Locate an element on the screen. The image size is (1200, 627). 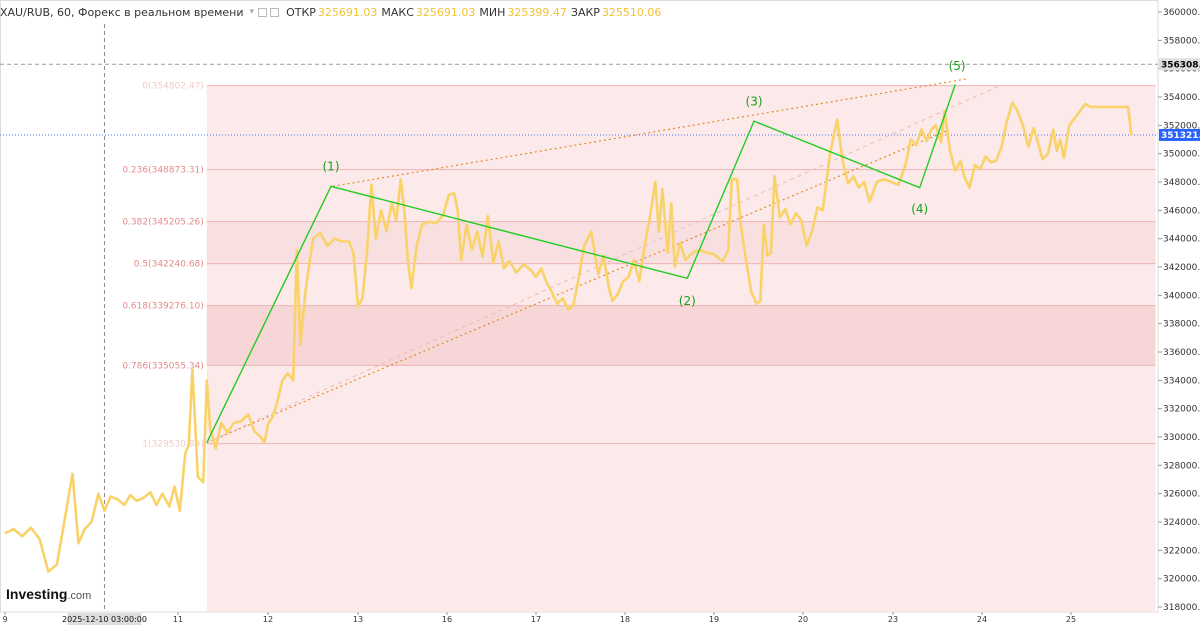
y-axis-label: 348000.00 is located at coordinates (1181, 183).